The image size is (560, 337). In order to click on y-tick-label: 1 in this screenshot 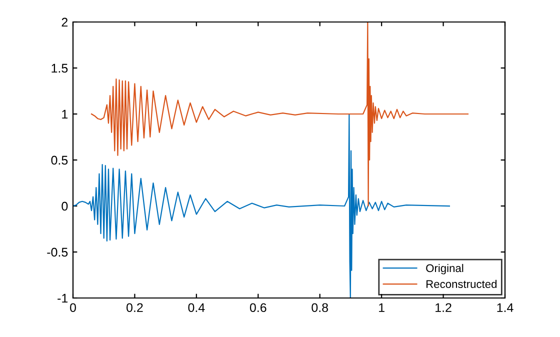, I will do `click(65, 114)`.